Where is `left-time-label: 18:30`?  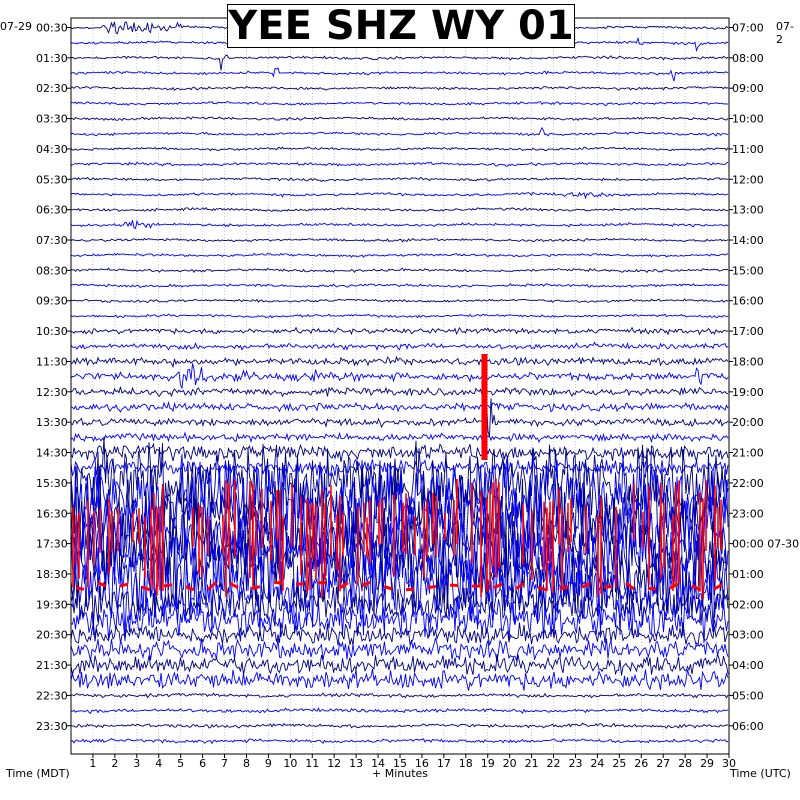
left-time-label: 18:30 is located at coordinates (52, 574).